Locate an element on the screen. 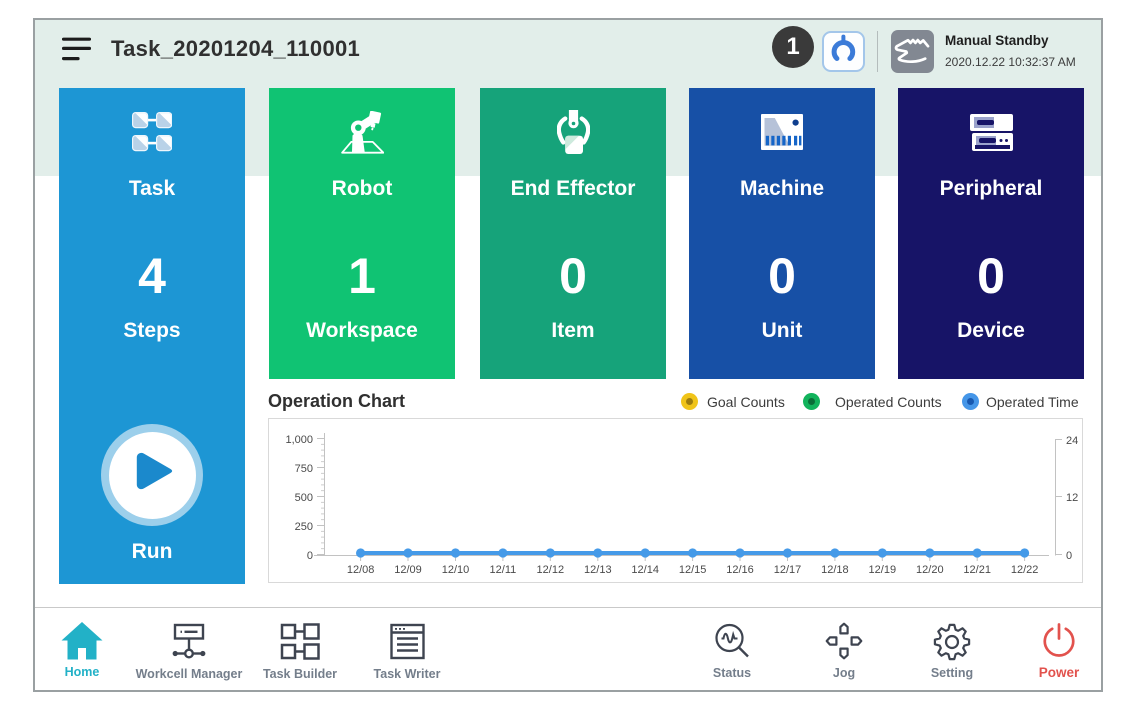  svg-text: 12/20 is located at coordinates (930, 570).